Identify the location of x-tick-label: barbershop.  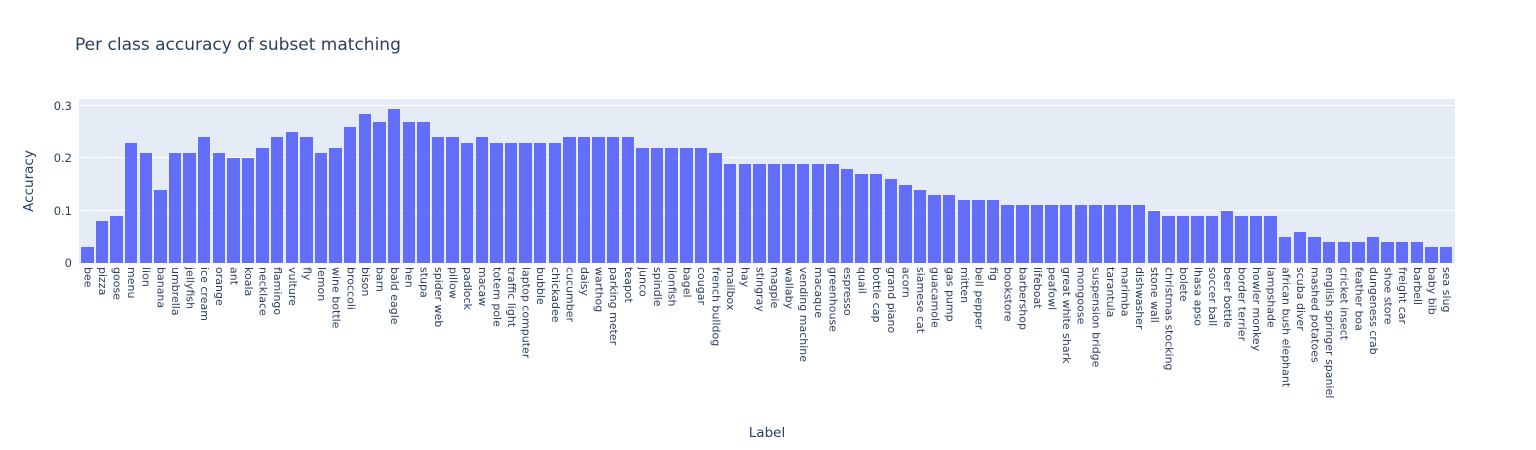
(1023, 298).